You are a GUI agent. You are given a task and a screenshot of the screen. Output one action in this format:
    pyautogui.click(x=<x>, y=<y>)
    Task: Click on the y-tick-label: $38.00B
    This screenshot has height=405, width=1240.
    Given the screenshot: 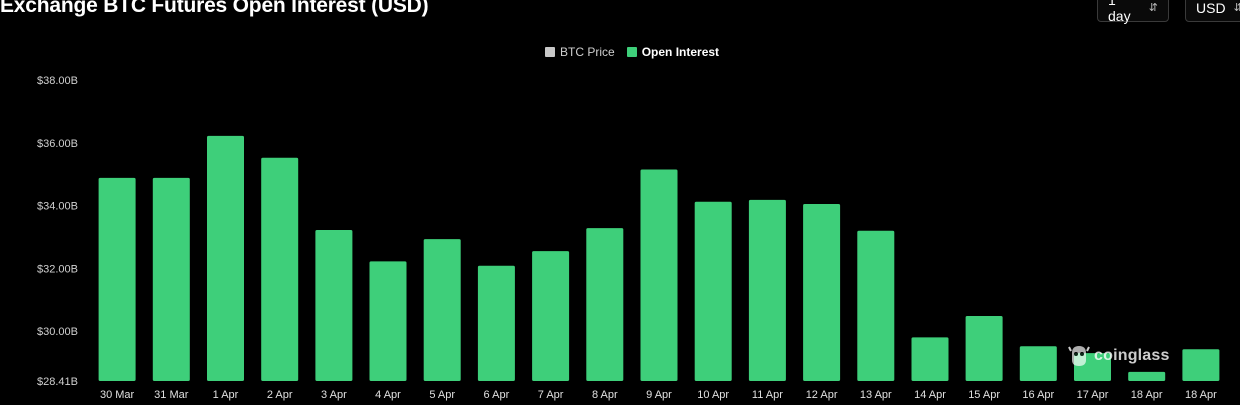 What is the action you would take?
    pyautogui.click(x=57, y=81)
    